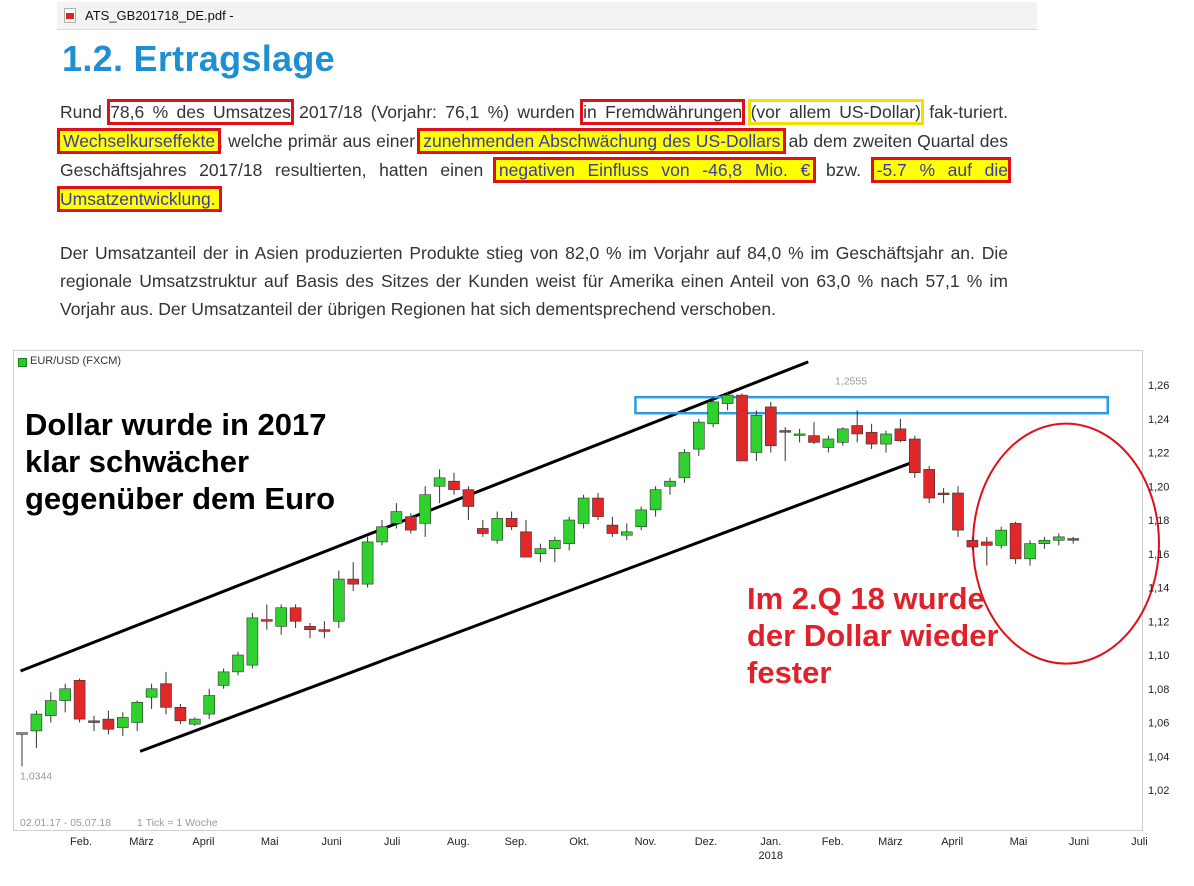  What do you see at coordinates (76, 361) in the screenshot?
I see `legend-label: EUR/USD (FXCM)` at bounding box center [76, 361].